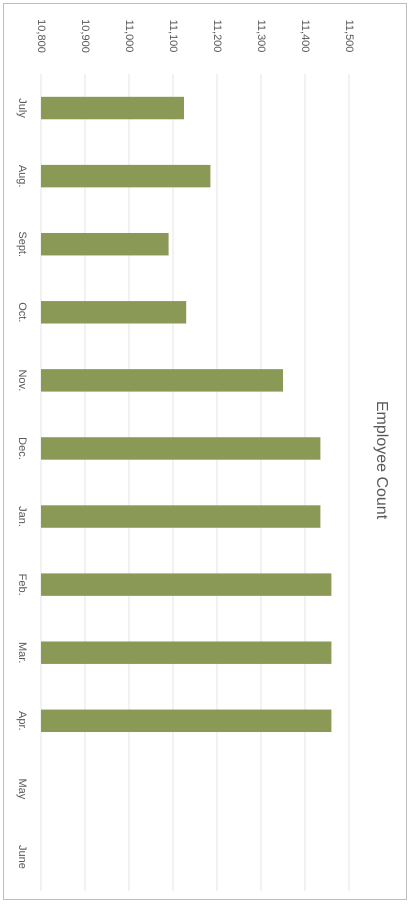 The width and height of the screenshot is (412, 905). I want to click on value-tick-label: 11,400, so click(305, 36).